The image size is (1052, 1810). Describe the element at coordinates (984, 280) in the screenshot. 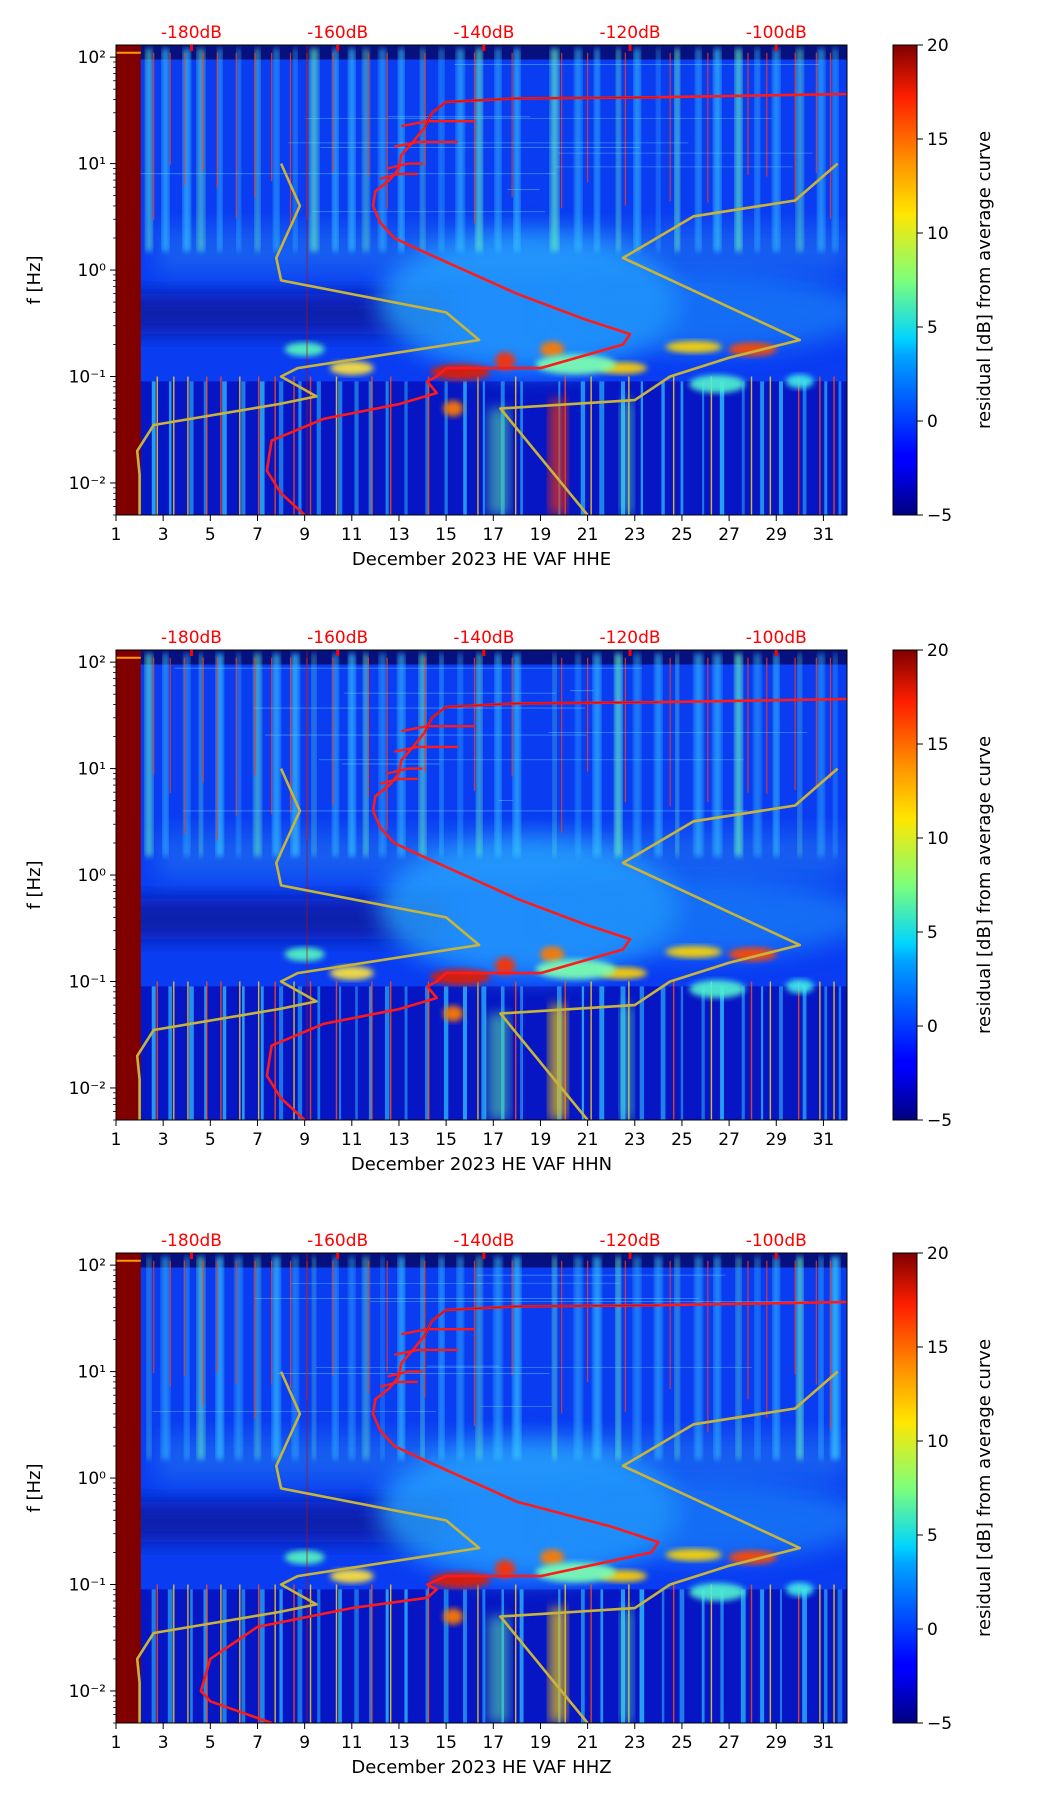

I see `colorbar-label: residual [dB] from average curve` at that location.